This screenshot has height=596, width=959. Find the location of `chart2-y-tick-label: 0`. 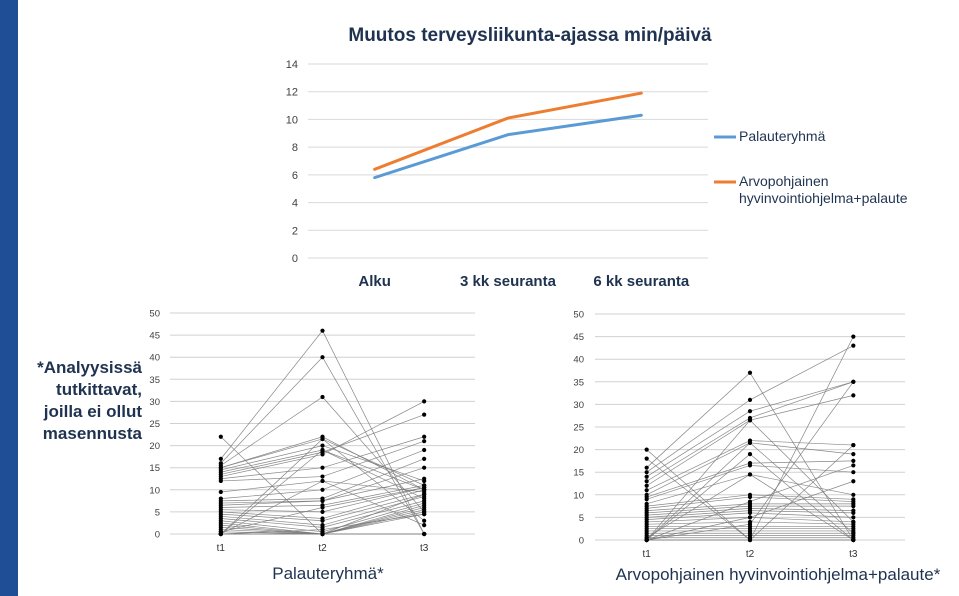

chart2-y-tick-label: 0 is located at coordinates (157, 535).